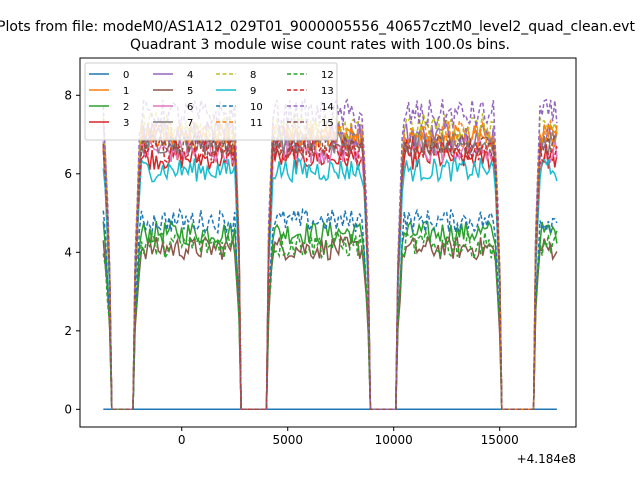 Image resolution: width=640 pixels, height=480 pixels. I want to click on legend-label-13: 13, so click(327, 91).